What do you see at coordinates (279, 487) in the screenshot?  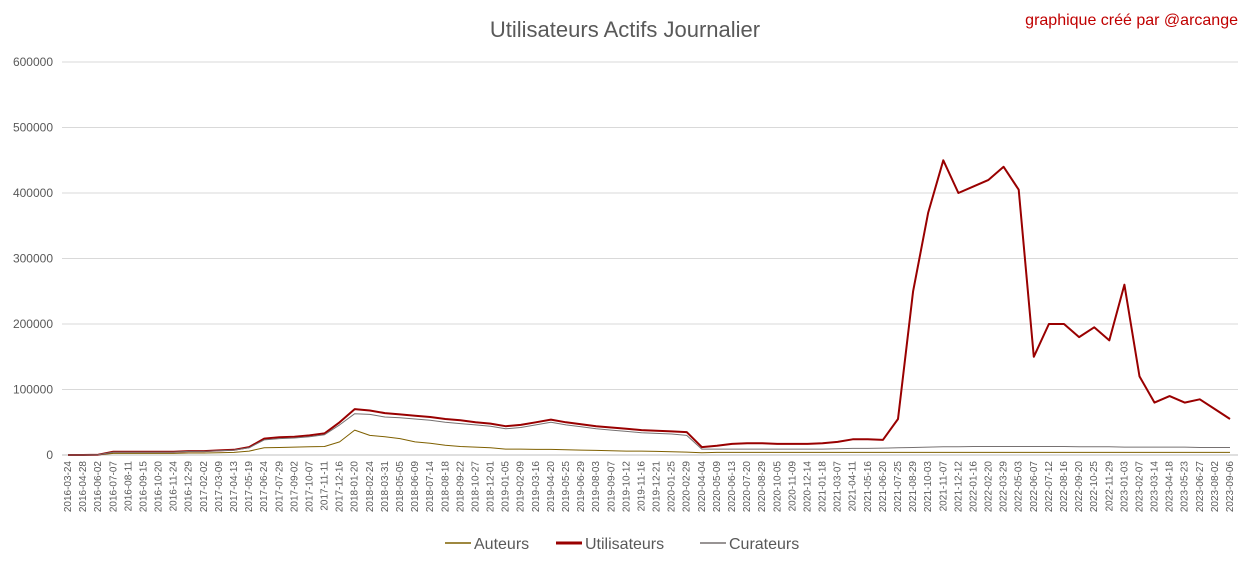 I see `x-tick-label: 2017-07-29` at bounding box center [279, 487].